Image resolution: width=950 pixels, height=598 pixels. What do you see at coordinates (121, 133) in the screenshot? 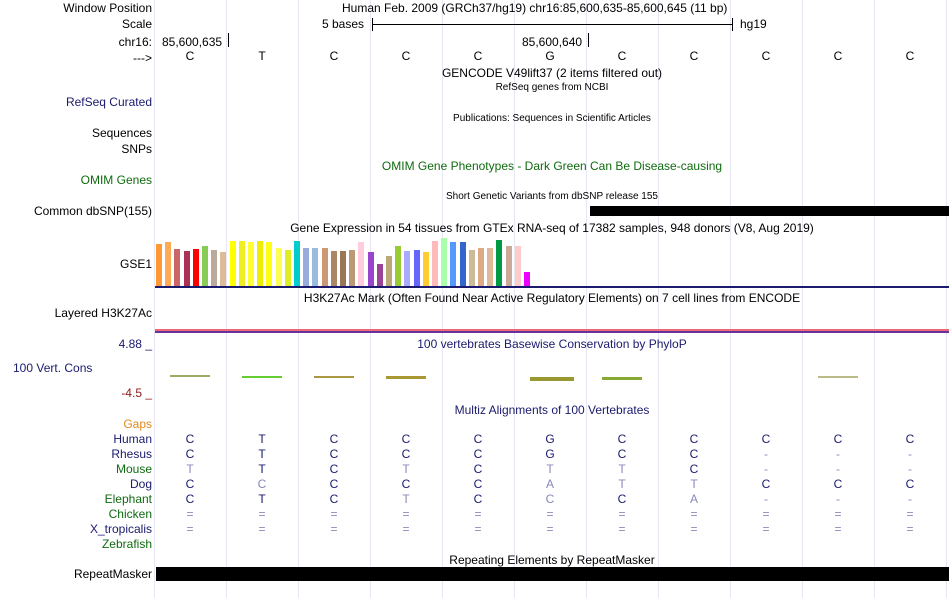
I see `sequences-label: Sequences` at bounding box center [121, 133].